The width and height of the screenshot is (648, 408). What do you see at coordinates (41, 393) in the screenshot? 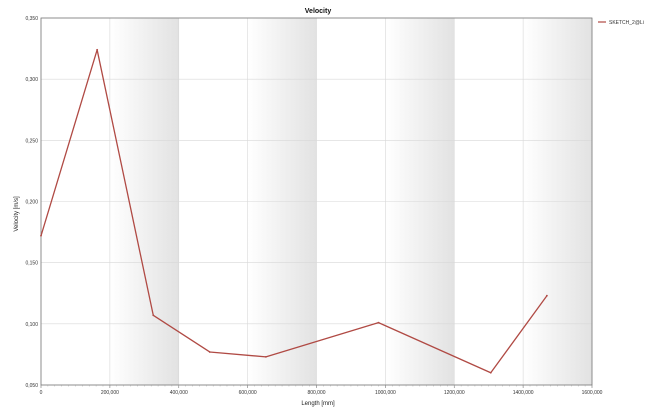
I see `x-tick-label: 0` at bounding box center [41, 393].